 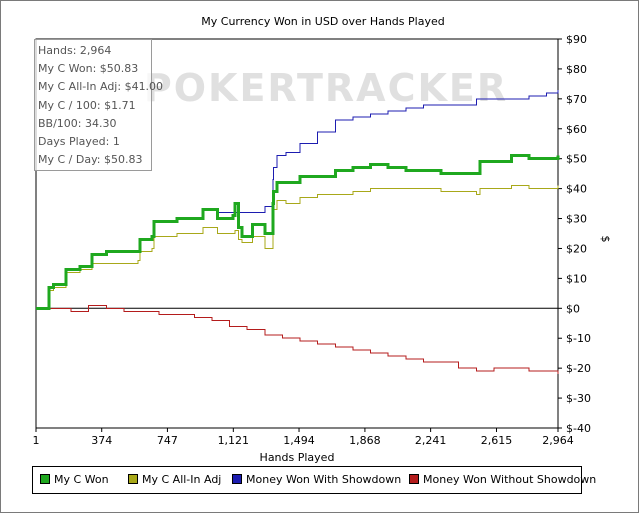 What do you see at coordinates (36, 440) in the screenshot?
I see `x-tick-label: 1` at bounding box center [36, 440].